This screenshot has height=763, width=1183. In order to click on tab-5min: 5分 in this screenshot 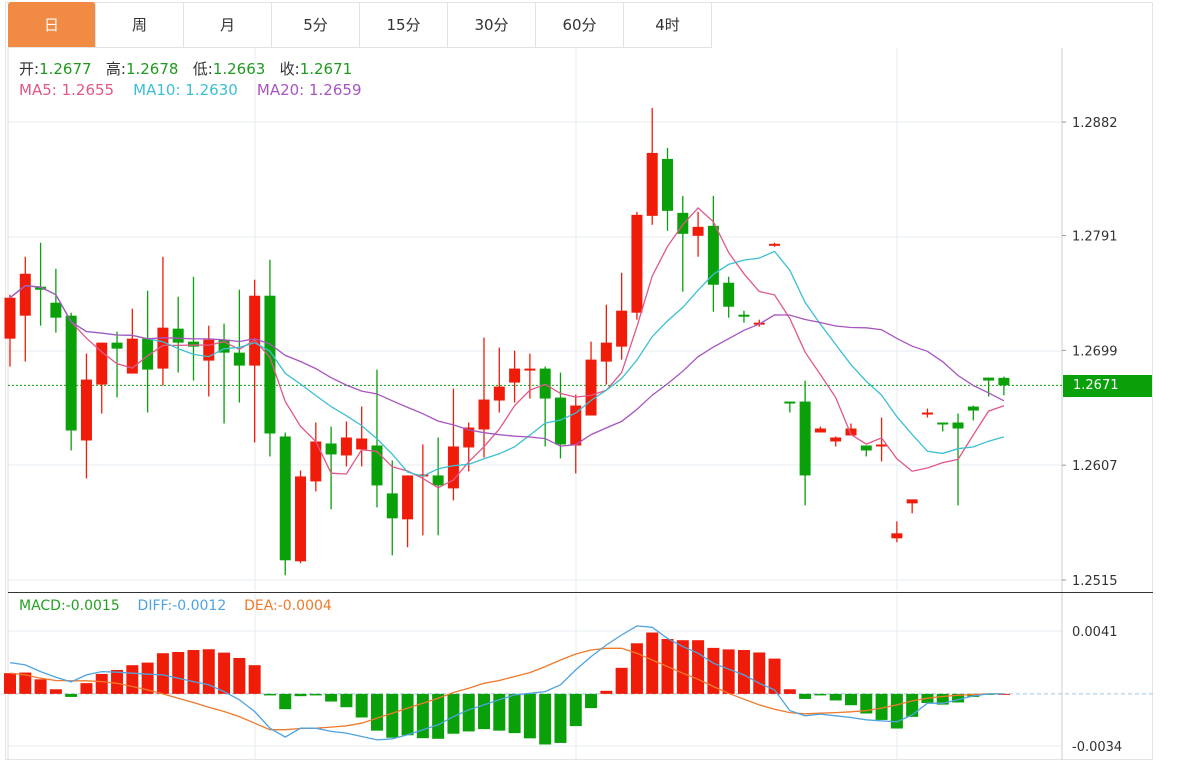, I will do `click(316, 24)`.